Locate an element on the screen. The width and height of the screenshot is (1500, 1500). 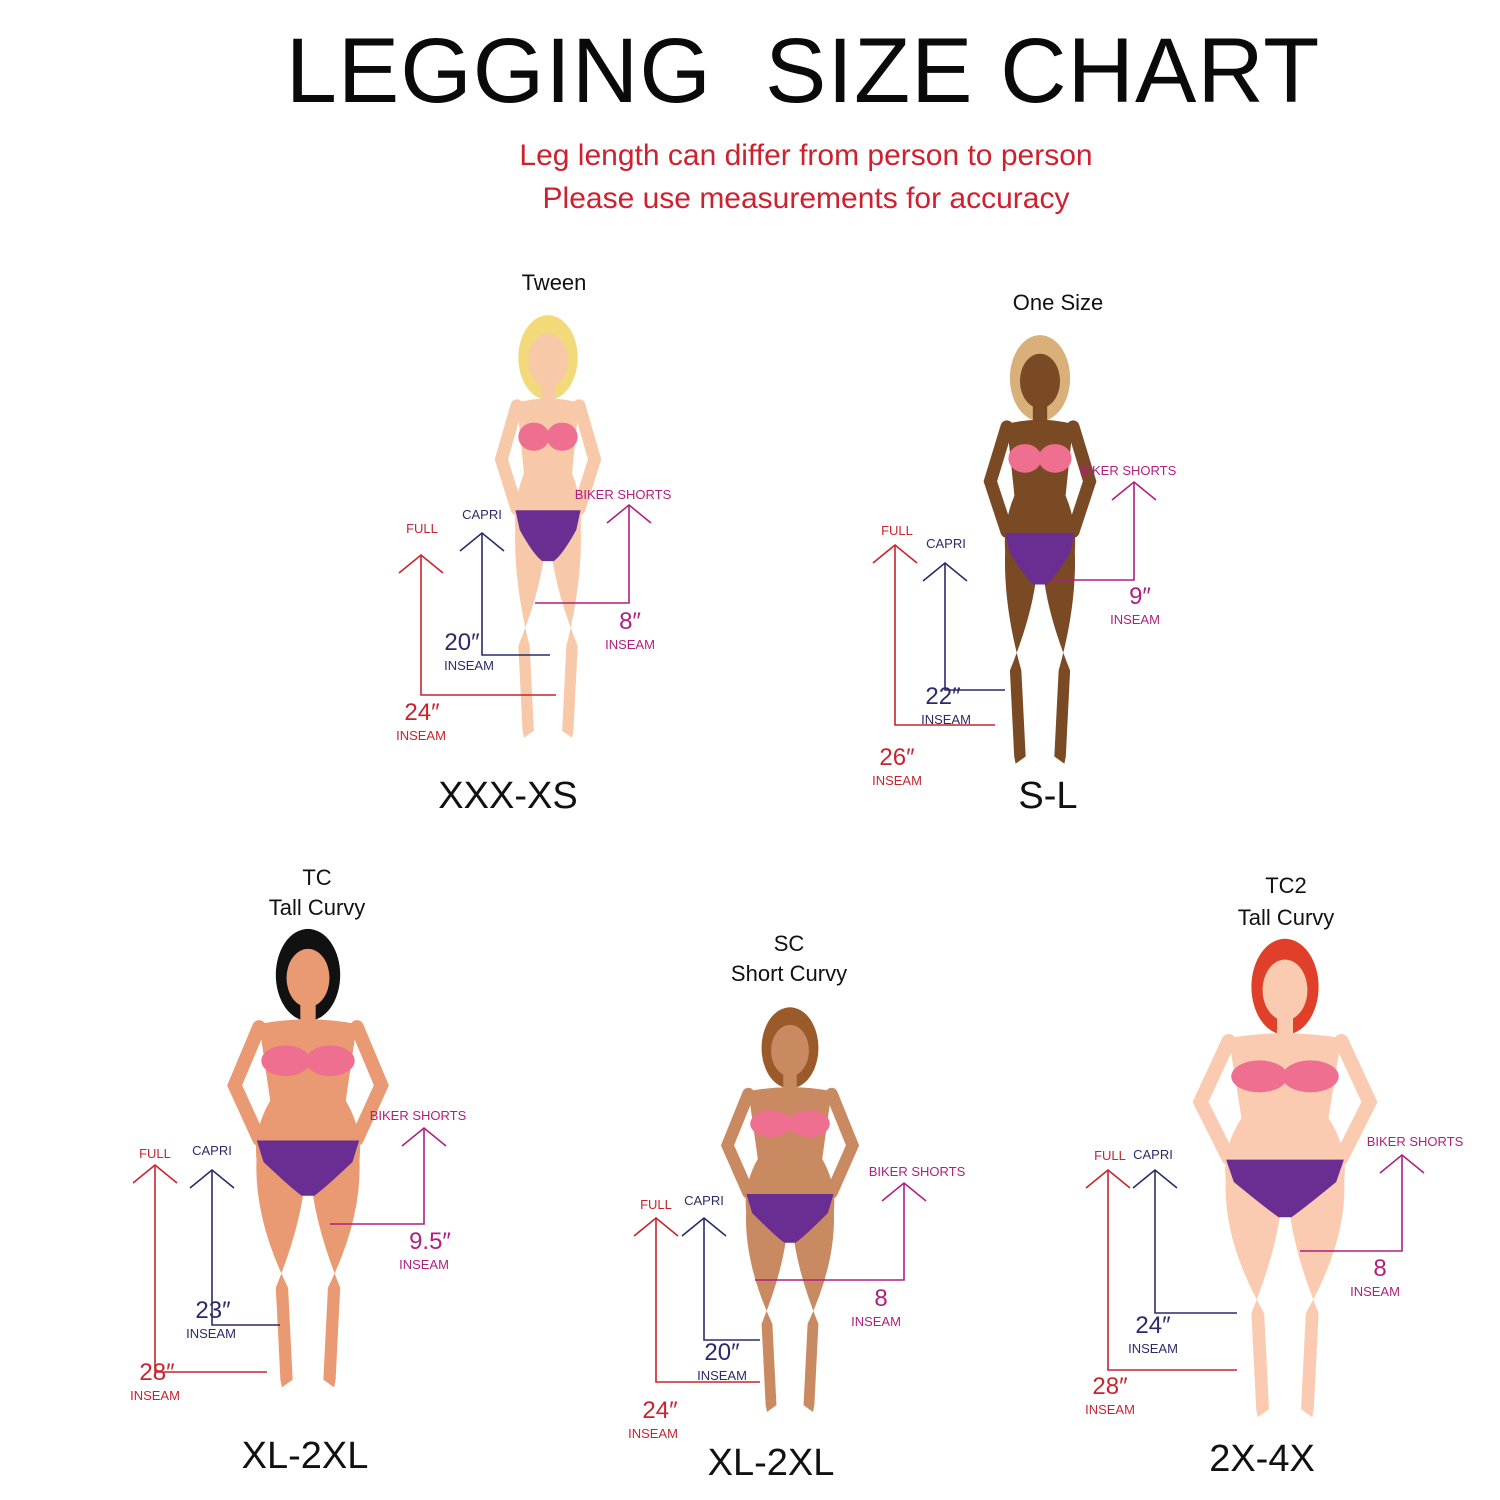
full-inseam-measurement: FULL 26″ INSEAM is located at coordinates (933, 655).